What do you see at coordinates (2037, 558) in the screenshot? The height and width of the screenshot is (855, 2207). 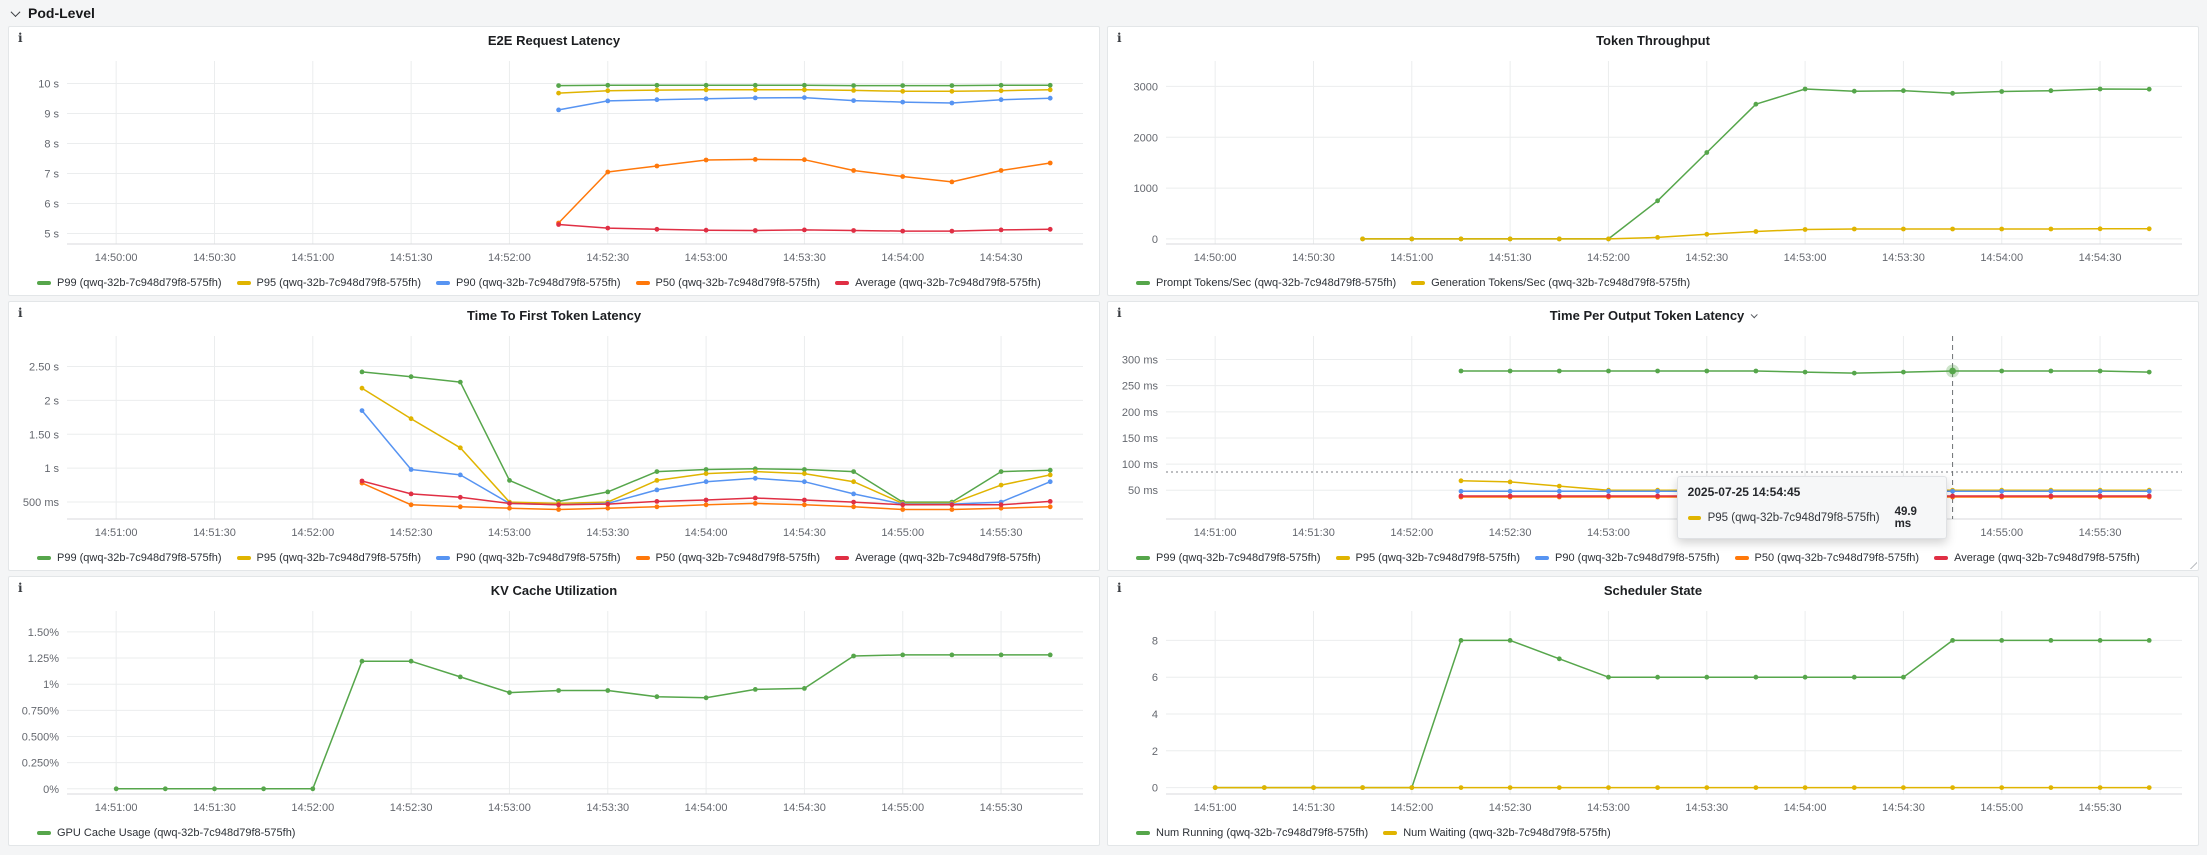 I see `legend-item-tpot-latency-4: Average (qwq-32b-7c948d79f8-575fh)` at bounding box center [2037, 558].